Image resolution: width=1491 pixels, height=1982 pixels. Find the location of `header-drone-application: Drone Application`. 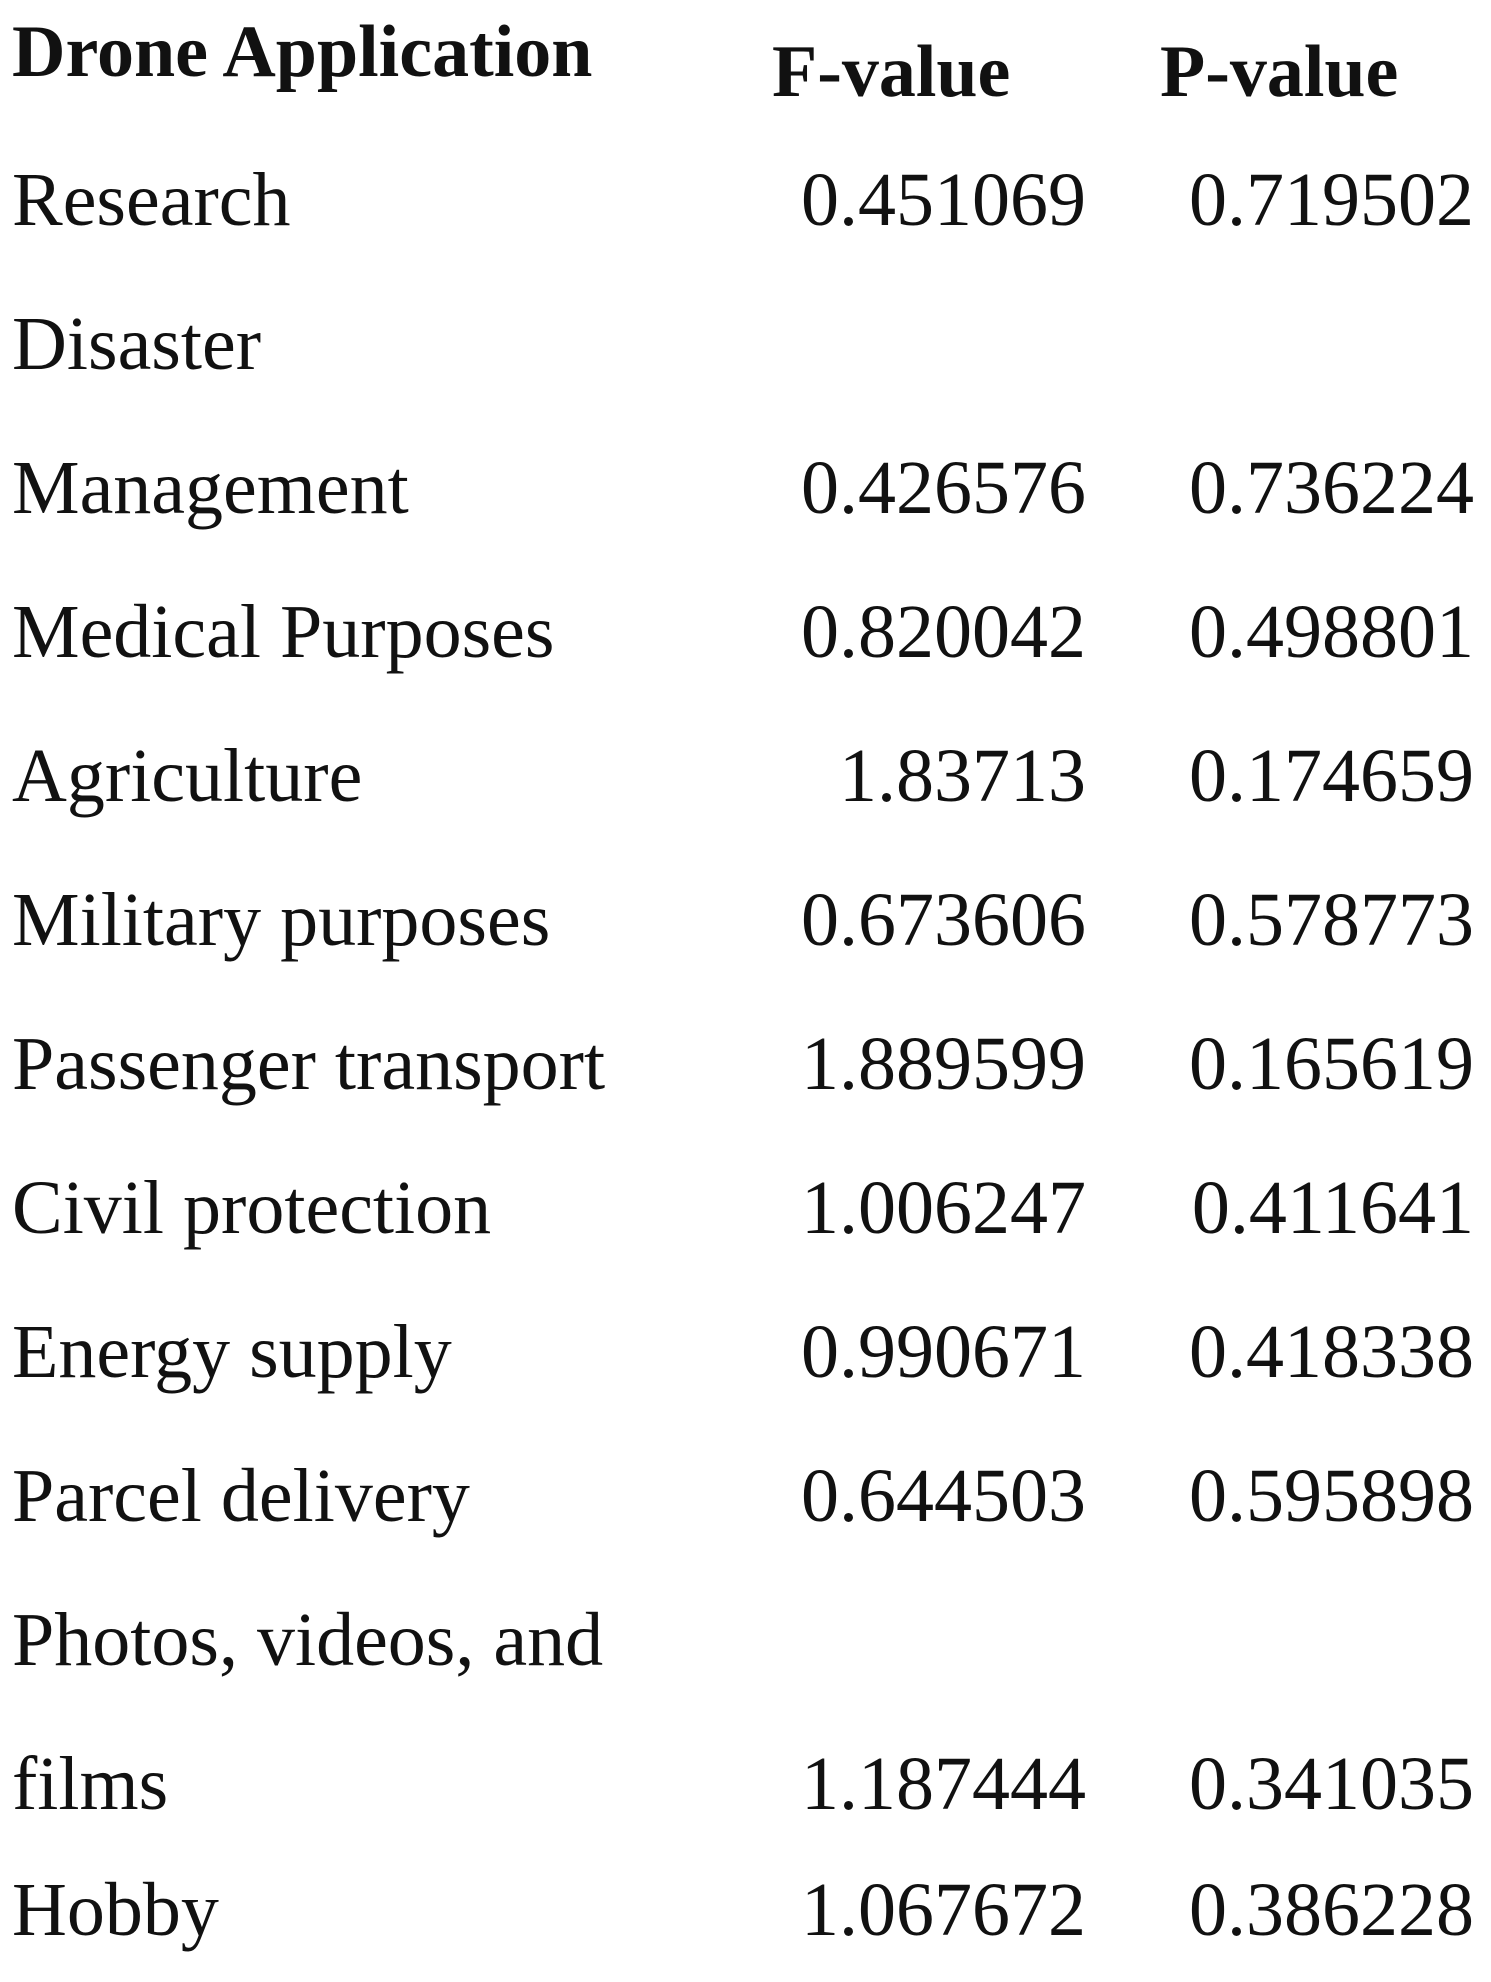

header-drone-application: Drone Application is located at coordinates (302, 52).